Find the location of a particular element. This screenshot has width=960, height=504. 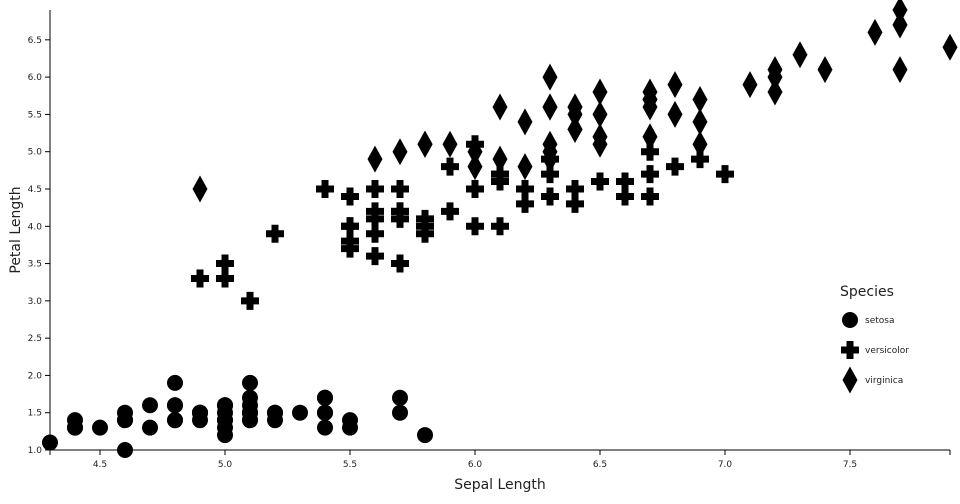

y-tick-label: 5.0 is located at coordinates (35, 153).